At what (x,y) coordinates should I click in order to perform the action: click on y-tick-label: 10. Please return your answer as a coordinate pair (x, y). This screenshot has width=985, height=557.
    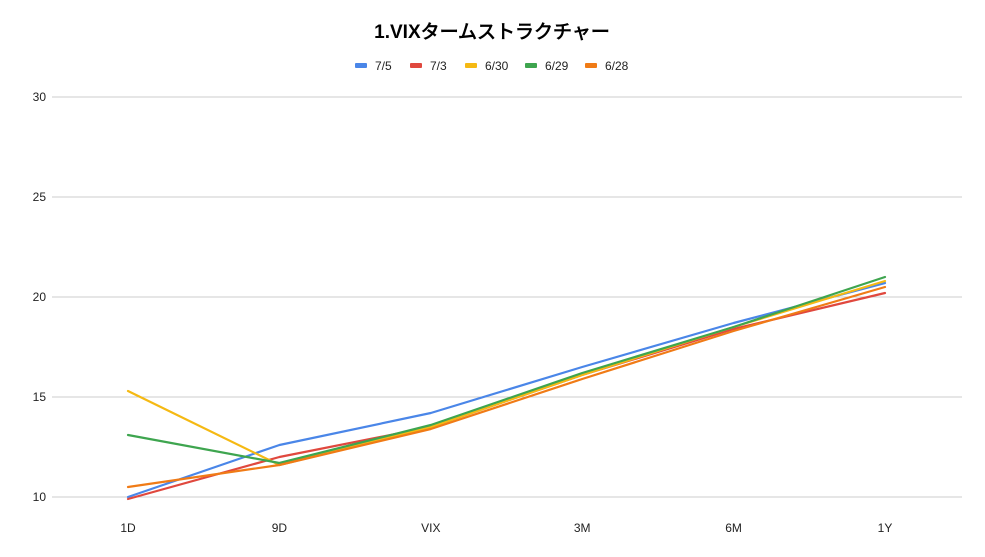
    Looking at the image, I should click on (40, 497).